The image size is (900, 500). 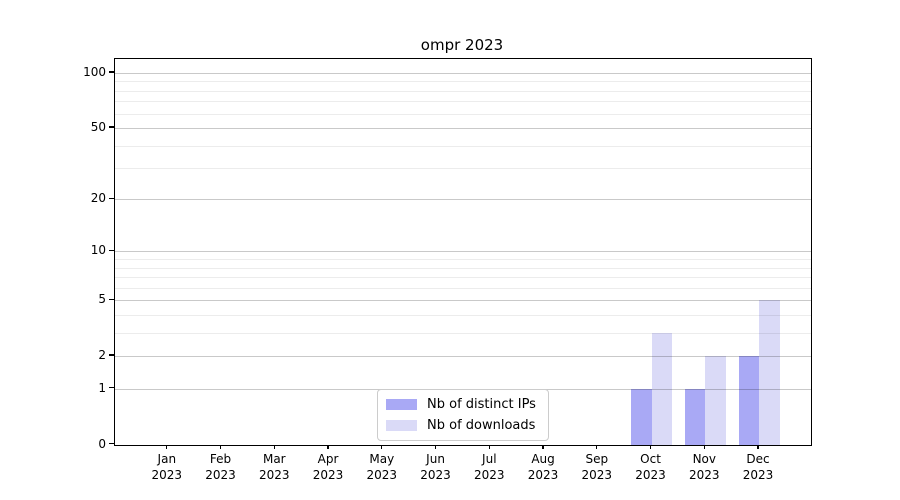 What do you see at coordinates (328, 447) in the screenshot?
I see `x-tick-mark-apr` at bounding box center [328, 447].